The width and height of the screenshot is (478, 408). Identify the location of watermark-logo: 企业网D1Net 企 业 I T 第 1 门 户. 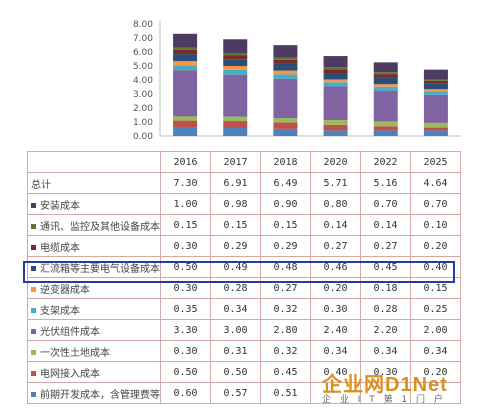
(398, 388).